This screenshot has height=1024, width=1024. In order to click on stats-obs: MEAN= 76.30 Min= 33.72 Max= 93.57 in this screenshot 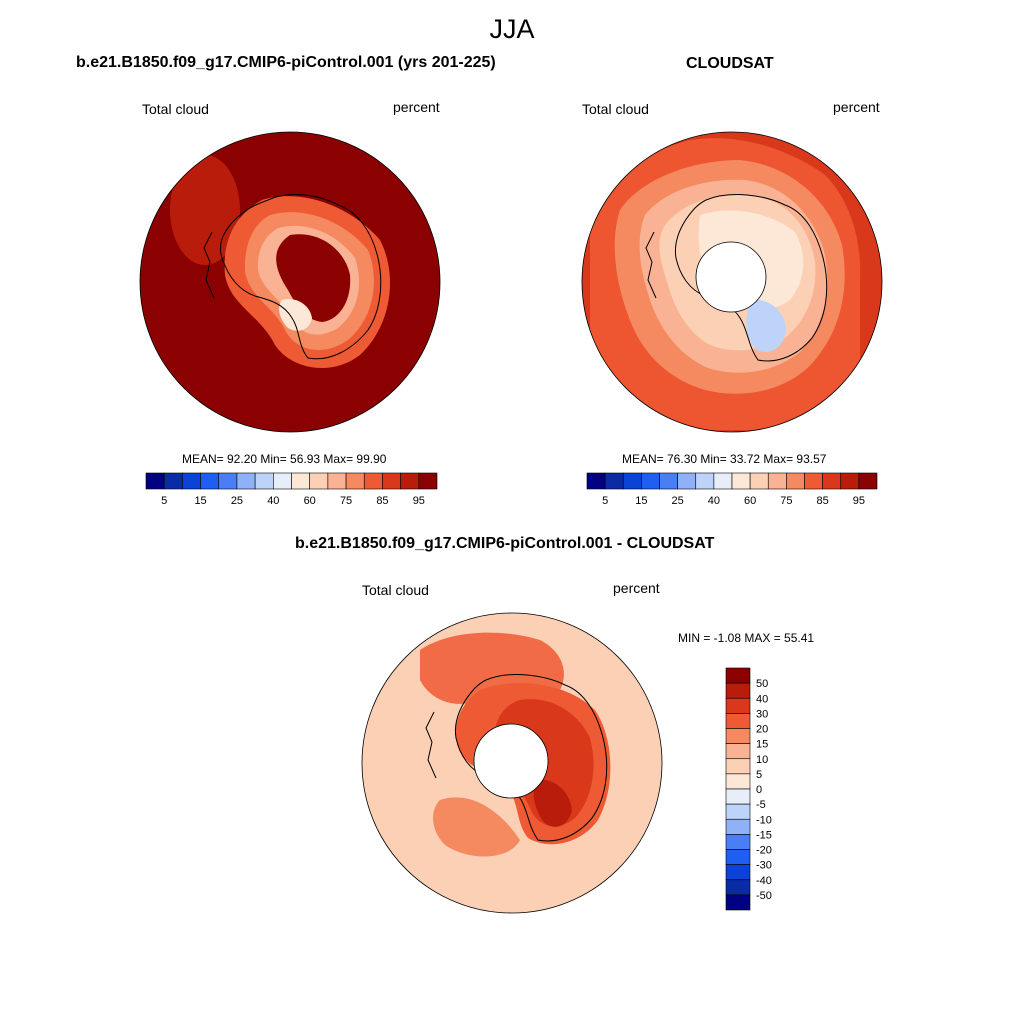, I will do `click(724, 459)`.